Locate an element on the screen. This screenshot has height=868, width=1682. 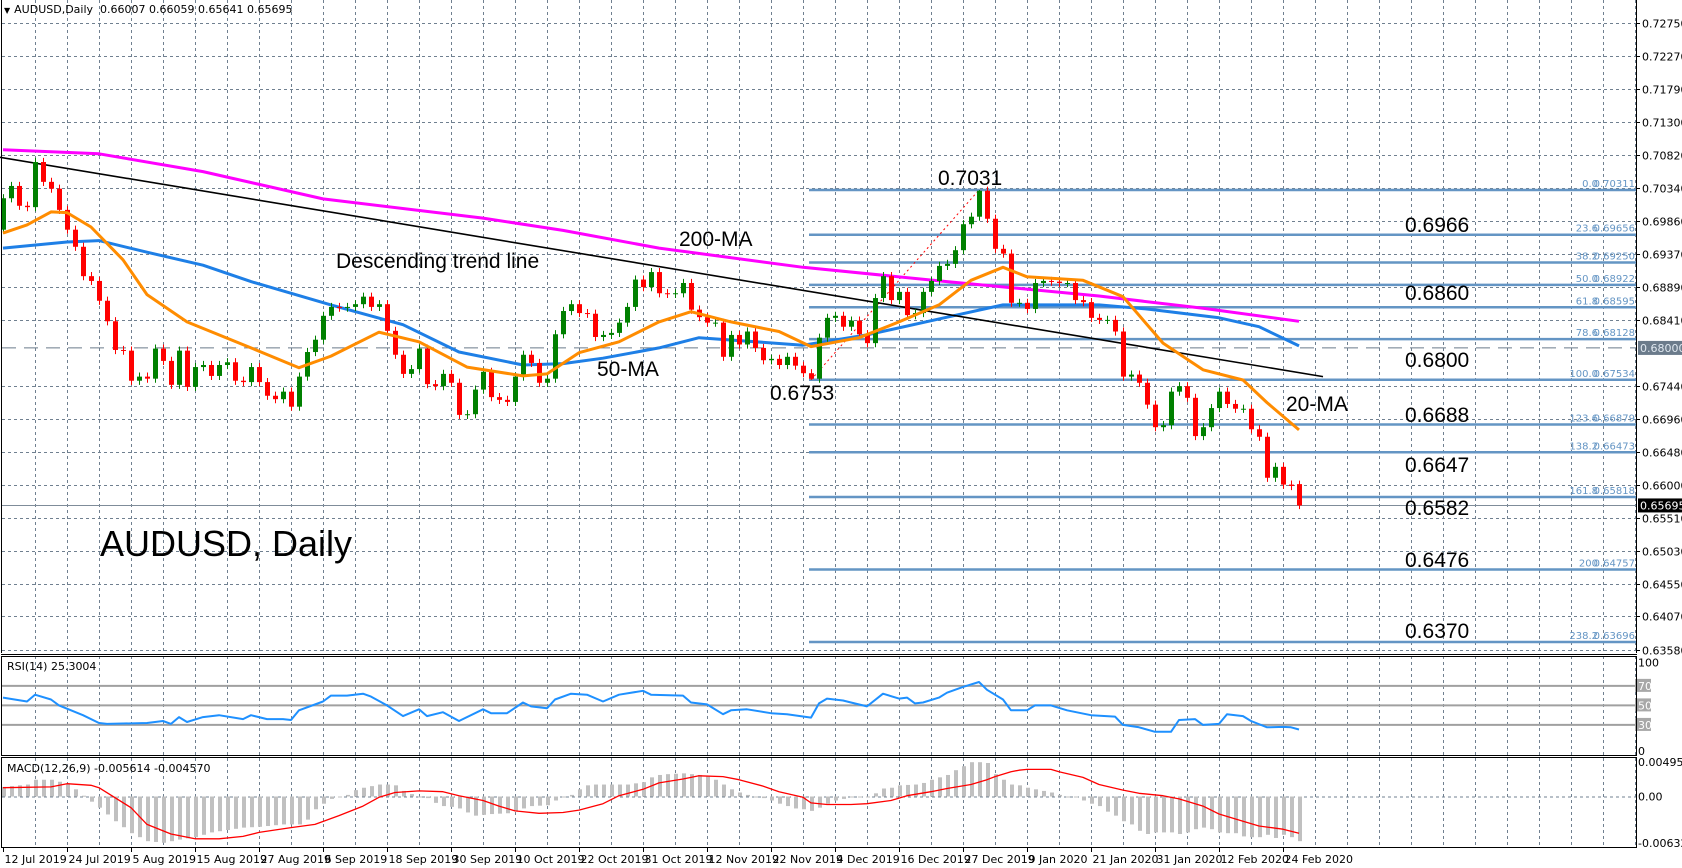
date-axis-label: 5 Aug 2019 is located at coordinates (164, 859).